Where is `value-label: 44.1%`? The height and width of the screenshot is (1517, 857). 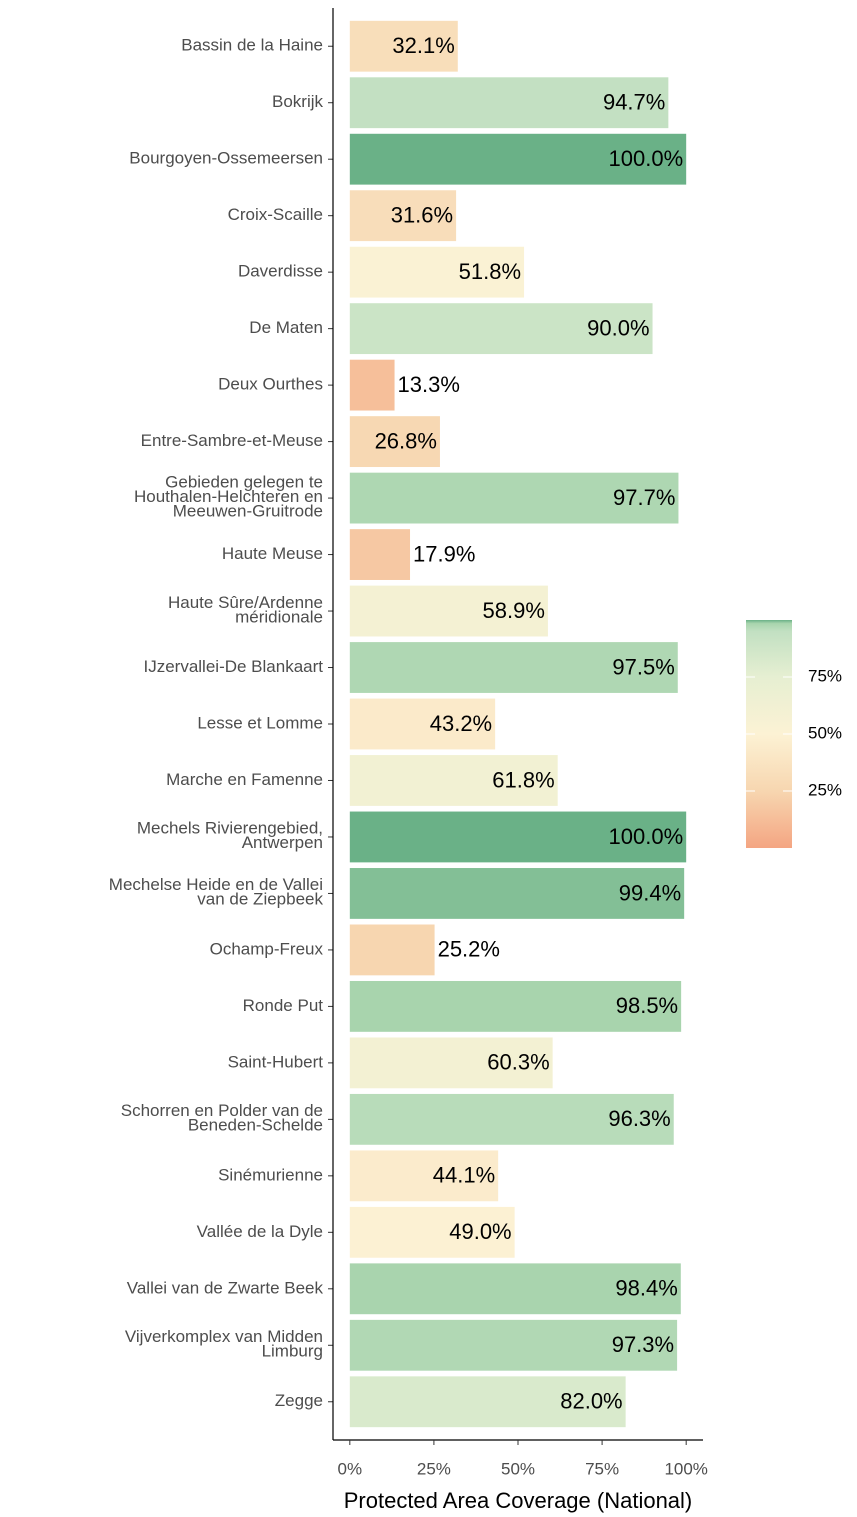
value-label: 44.1% is located at coordinates (464, 1175).